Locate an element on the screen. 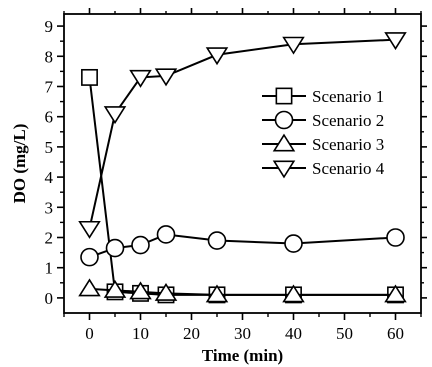  x-tick-label: 40 is located at coordinates (293, 333).